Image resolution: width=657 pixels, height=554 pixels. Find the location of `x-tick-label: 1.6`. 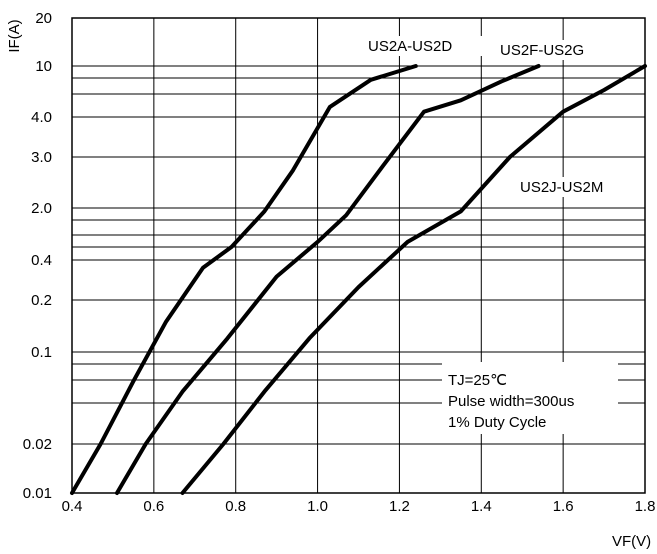

x-tick-label: 1.6 is located at coordinates (563, 506).